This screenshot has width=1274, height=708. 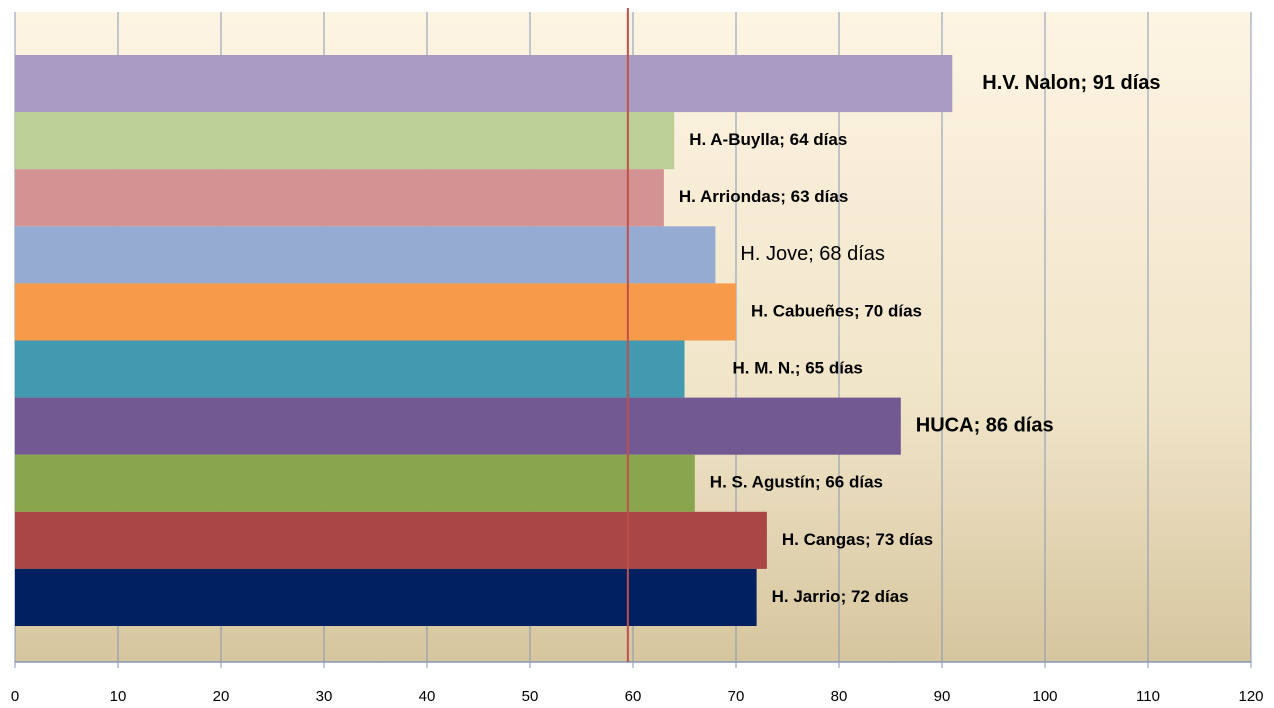 What do you see at coordinates (633, 696) in the screenshot?
I see `x-tick-label: 60` at bounding box center [633, 696].